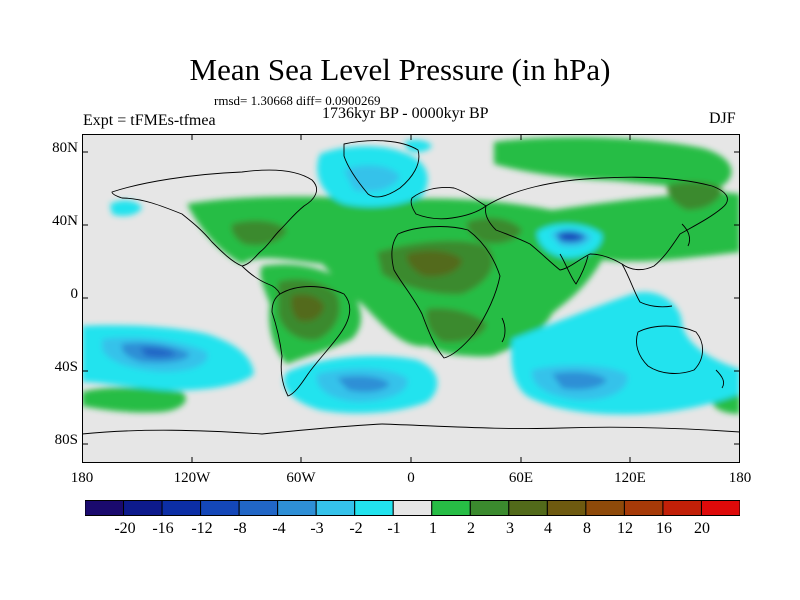 The image size is (800, 600). I want to click on coast-australia, so click(669, 349).